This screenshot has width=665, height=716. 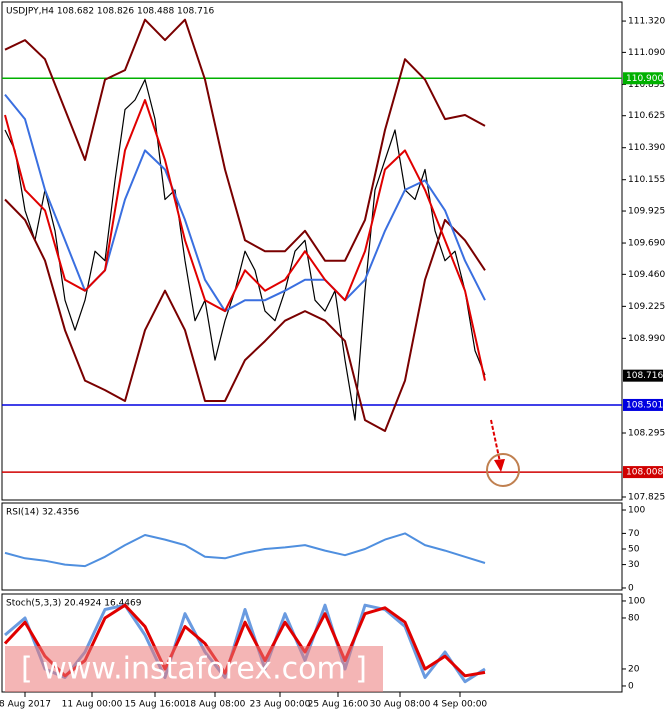 I want to click on target-circle, so click(x=503, y=470).